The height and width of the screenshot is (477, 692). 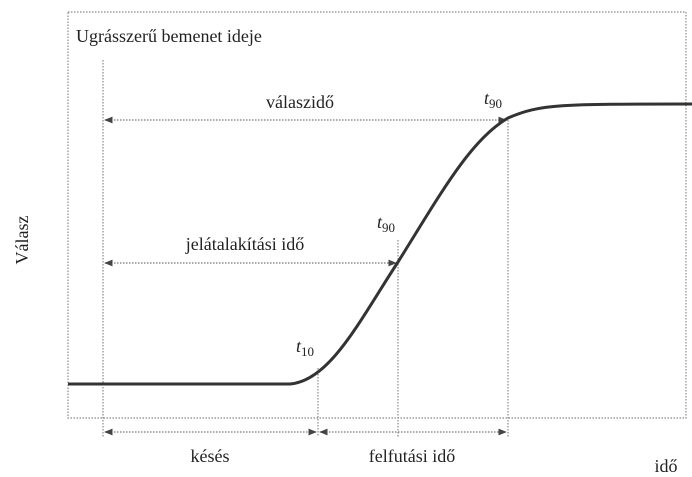 What do you see at coordinates (169, 36) in the screenshot?
I see `step-label: Ugrásszerű bemenet ideje` at bounding box center [169, 36].